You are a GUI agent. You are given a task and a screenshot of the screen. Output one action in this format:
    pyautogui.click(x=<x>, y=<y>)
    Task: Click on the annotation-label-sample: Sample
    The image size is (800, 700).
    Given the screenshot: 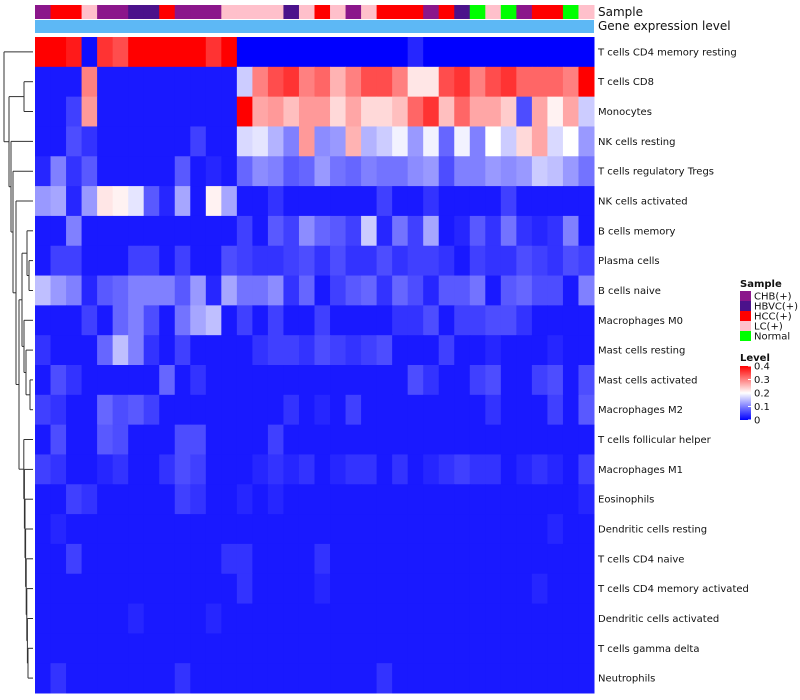 What is the action you would take?
    pyautogui.click(x=620, y=12)
    